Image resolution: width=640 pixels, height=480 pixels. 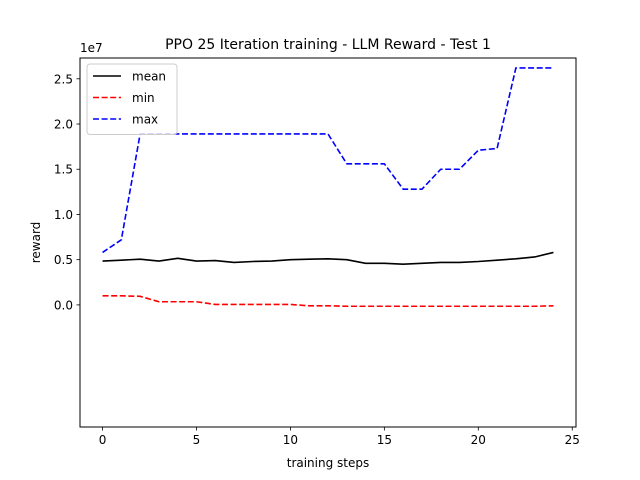 I want to click on legend-box, so click(x=132, y=99).